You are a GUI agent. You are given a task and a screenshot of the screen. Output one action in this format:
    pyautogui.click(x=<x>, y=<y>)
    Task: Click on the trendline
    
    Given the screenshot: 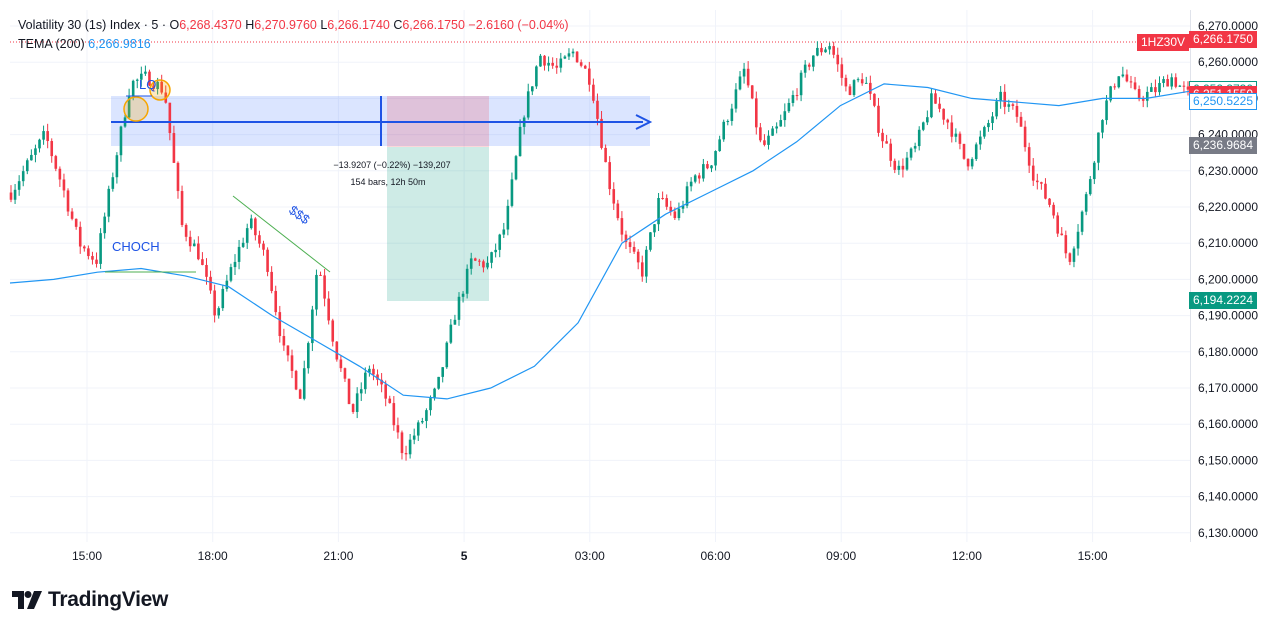 What is the action you would take?
    pyautogui.click(x=281, y=234)
    